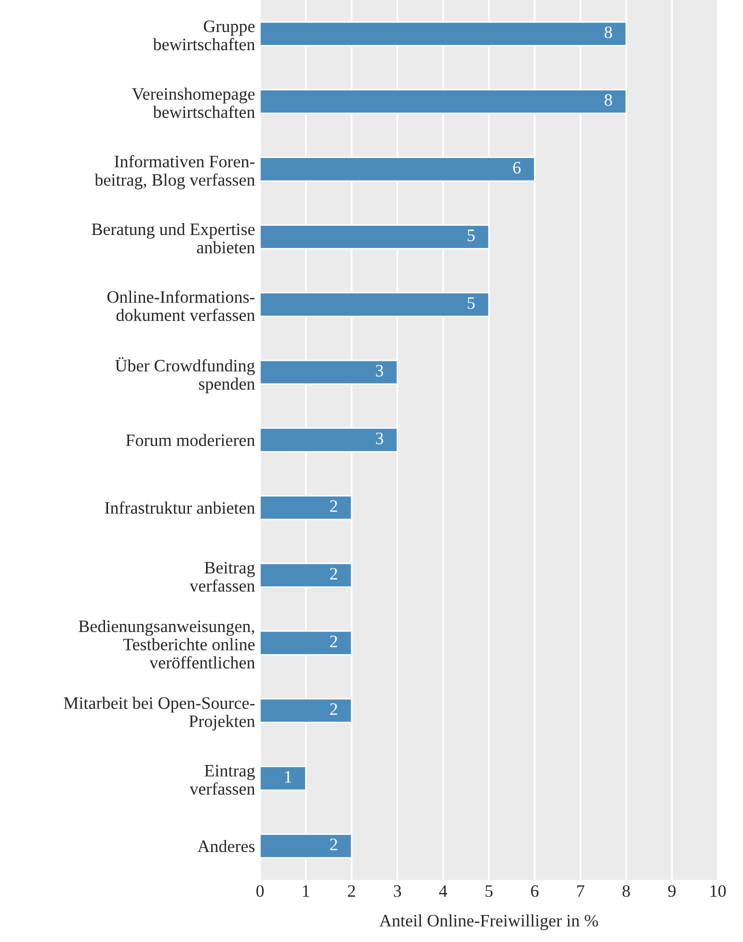 Image resolution: width=743 pixels, height=942 pixels. Describe the element at coordinates (398, 891) in the screenshot. I see `x-tick-label: 3` at that location.